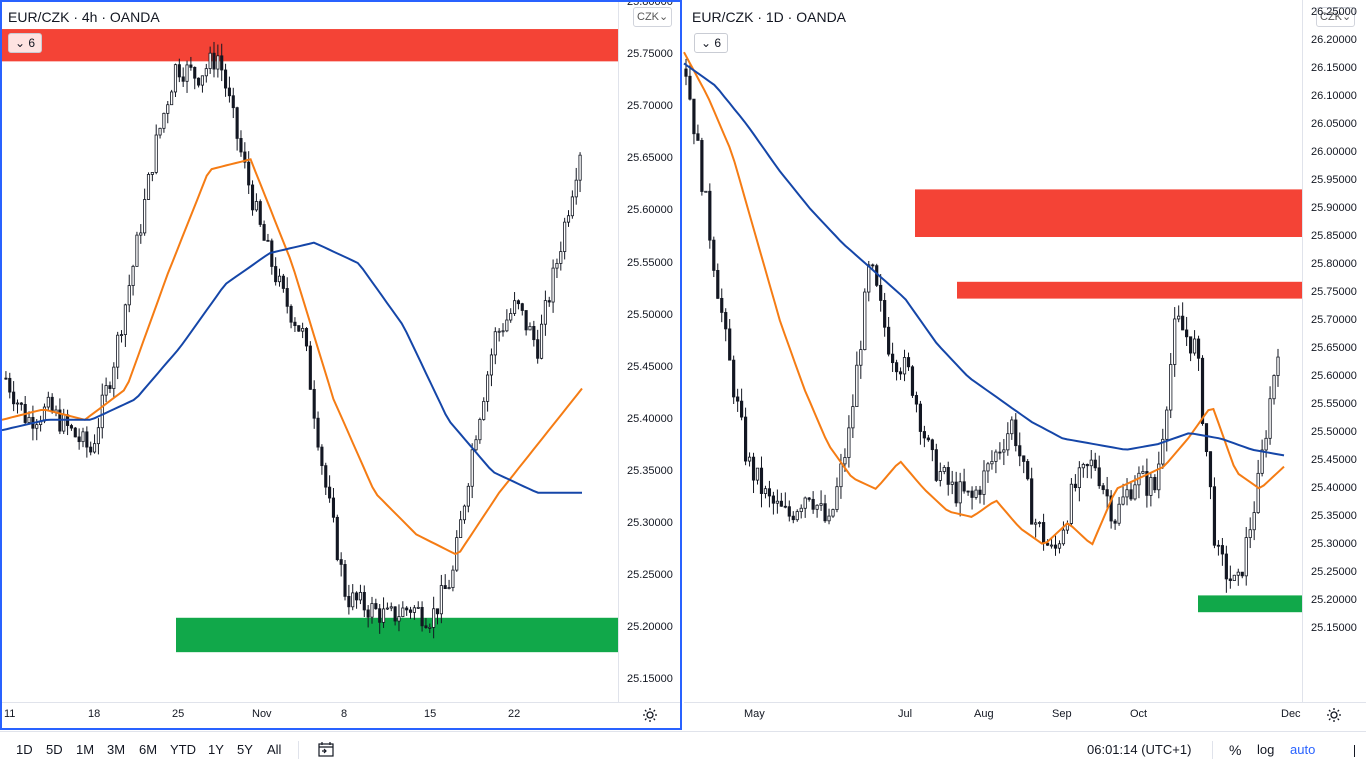 Image resolution: width=1366 pixels, height=769 pixels. What do you see at coordinates (1129, 290) in the screenshot?
I see `supply-zone` at bounding box center [1129, 290].